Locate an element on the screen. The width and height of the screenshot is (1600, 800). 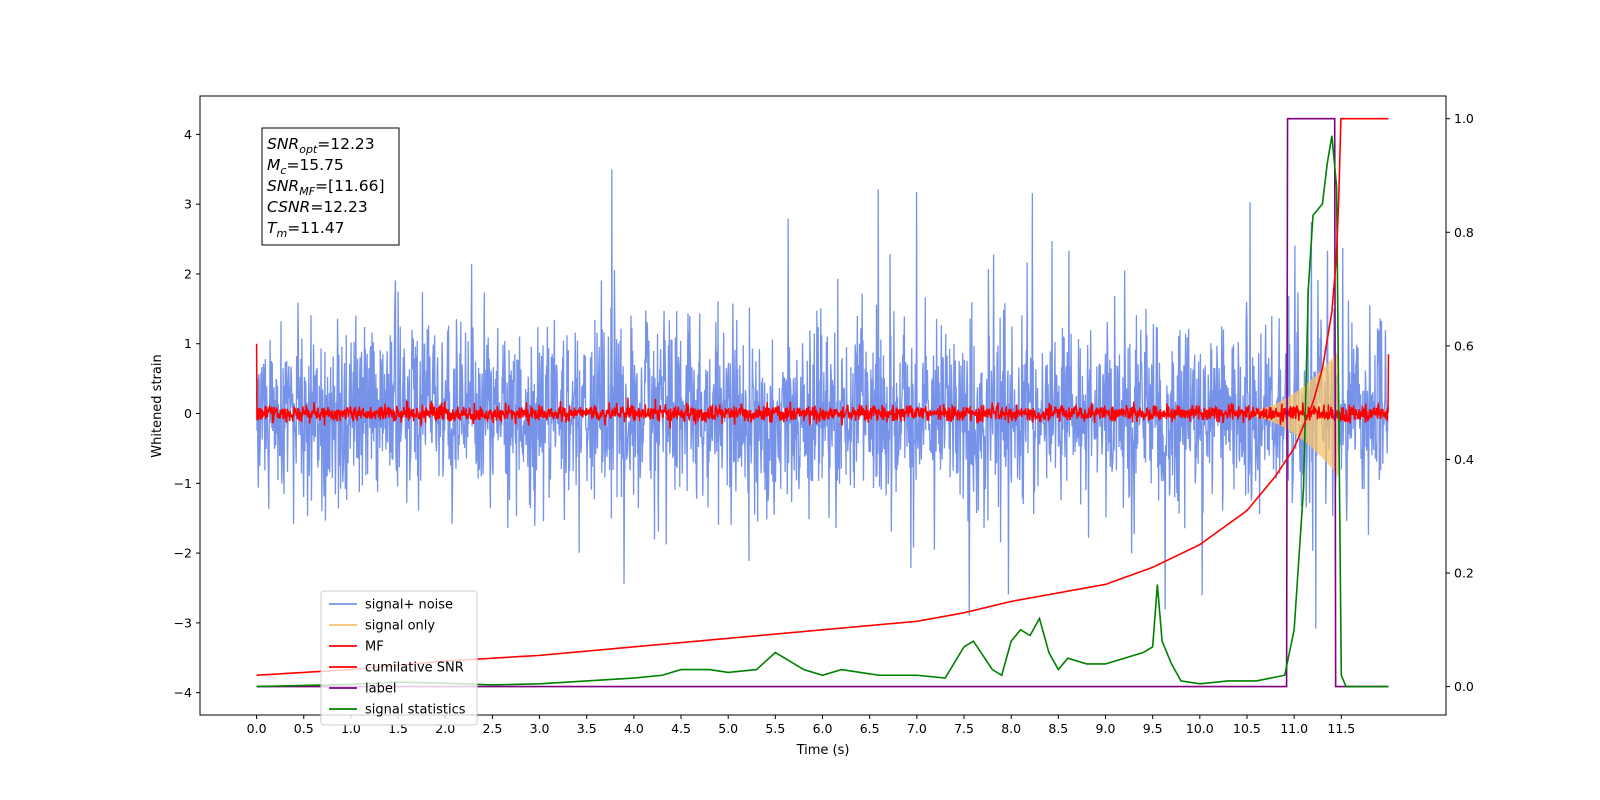
x-tick-label: 8.0 is located at coordinates (1011, 728).